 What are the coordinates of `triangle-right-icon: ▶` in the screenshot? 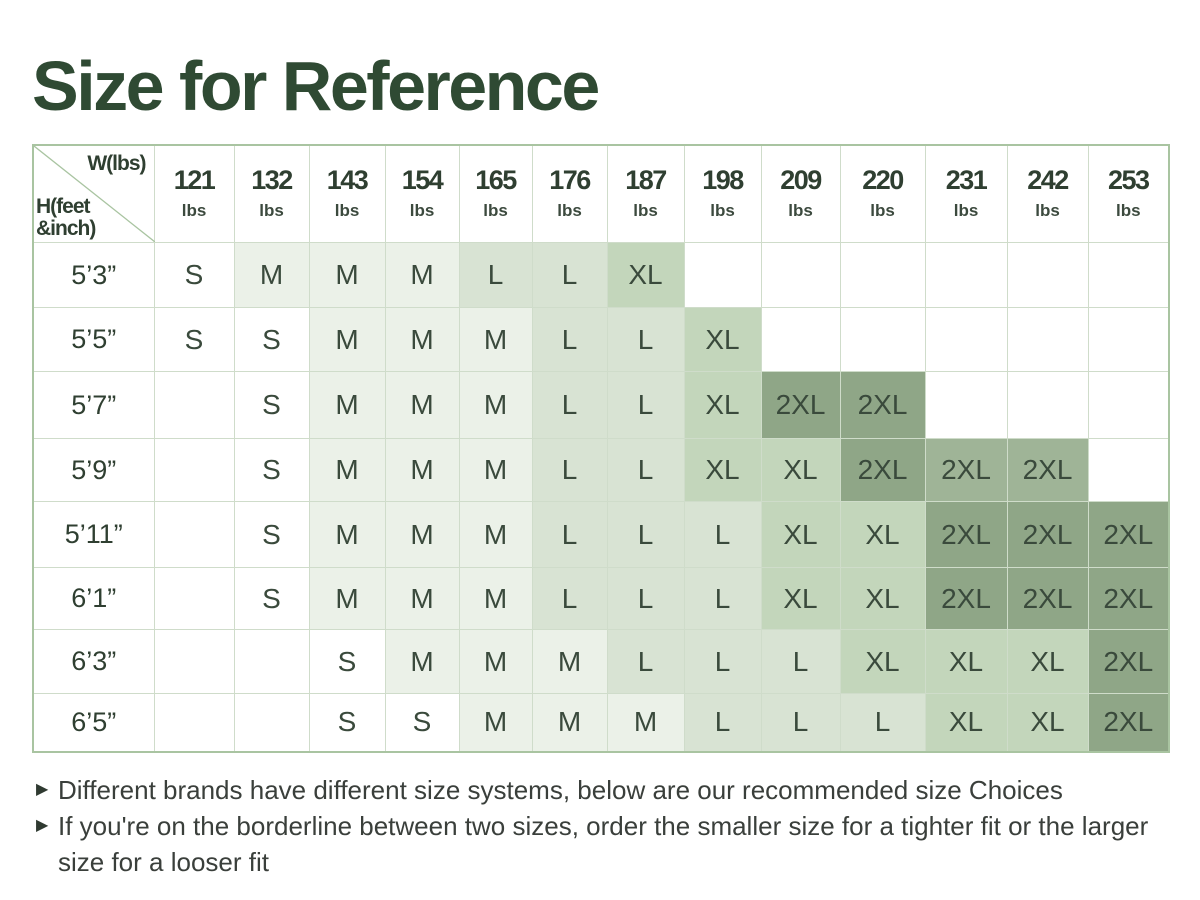 It's located at (42, 789).